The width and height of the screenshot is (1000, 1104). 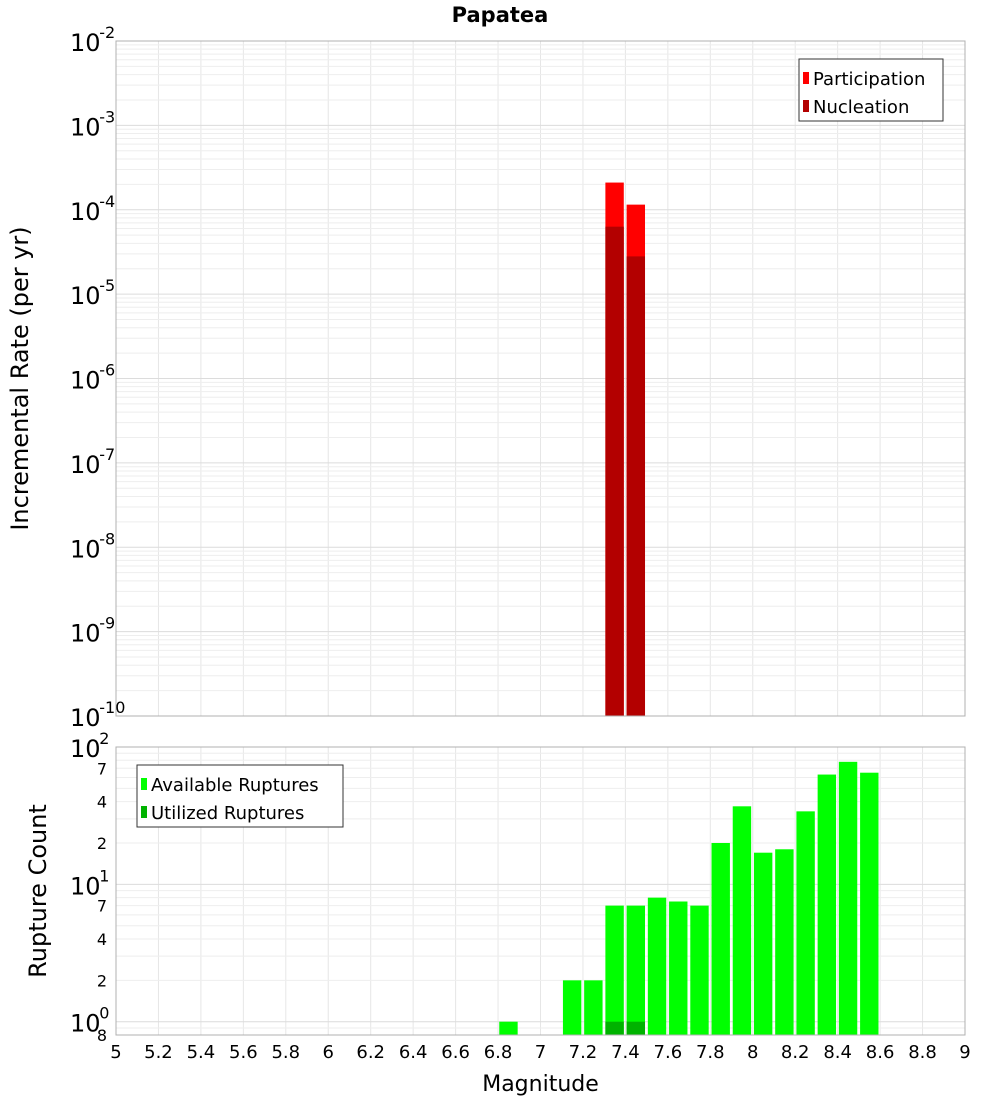 What do you see at coordinates (328, 1052) in the screenshot?
I see `x-tick-label: 6` at bounding box center [328, 1052].